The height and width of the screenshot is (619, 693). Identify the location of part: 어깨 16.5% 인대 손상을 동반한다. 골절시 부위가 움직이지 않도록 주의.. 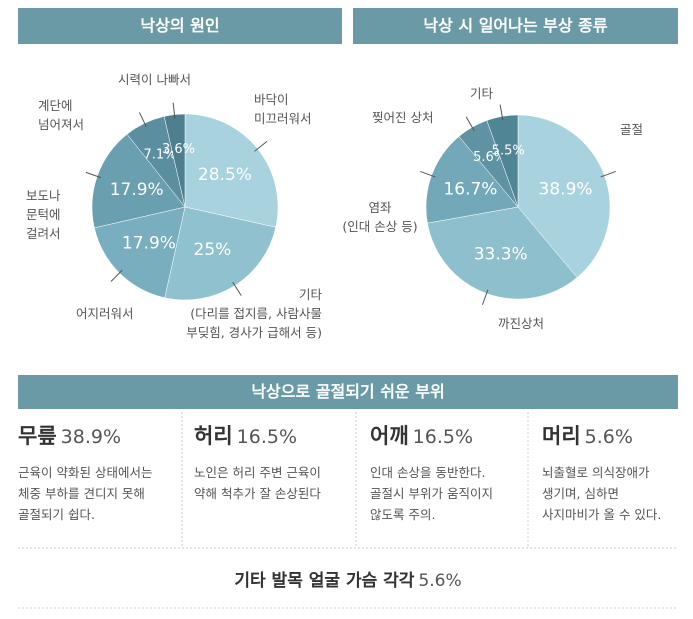
(452, 472).